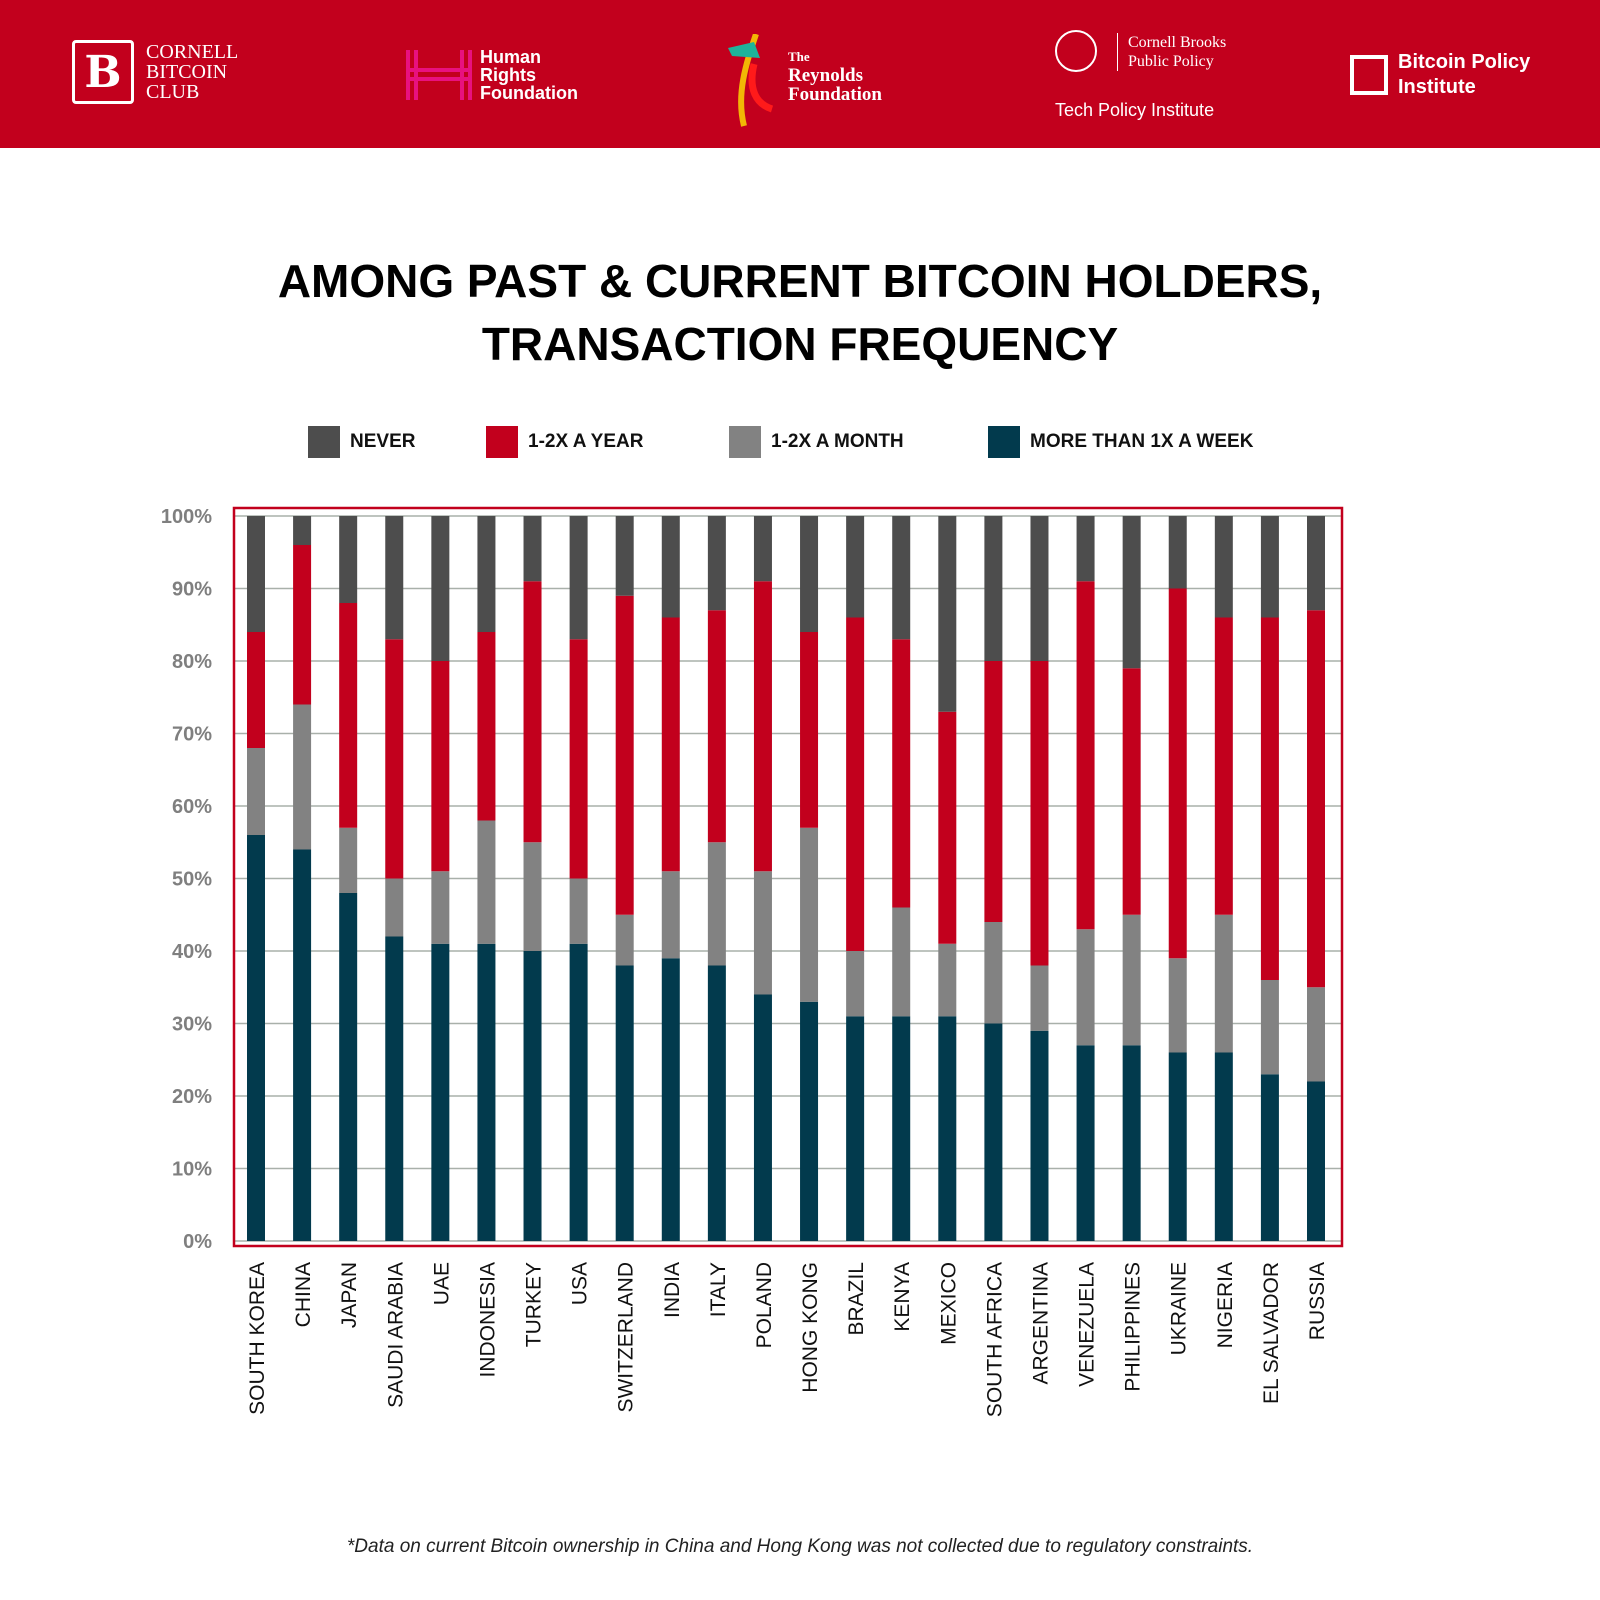 This screenshot has width=1600, height=1600. I want to click on x-tick-label: NIGERIA, so click(1225, 1305).